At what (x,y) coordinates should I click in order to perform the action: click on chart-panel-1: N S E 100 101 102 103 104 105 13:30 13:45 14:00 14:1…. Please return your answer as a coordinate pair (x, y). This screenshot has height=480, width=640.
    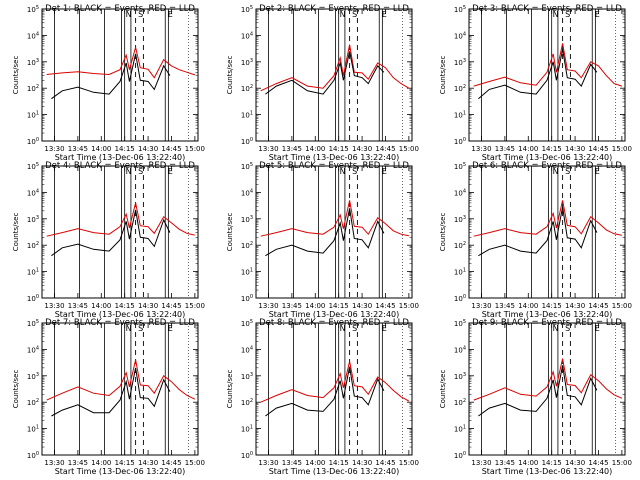
    Looking at the image, I should click on (108, 83).